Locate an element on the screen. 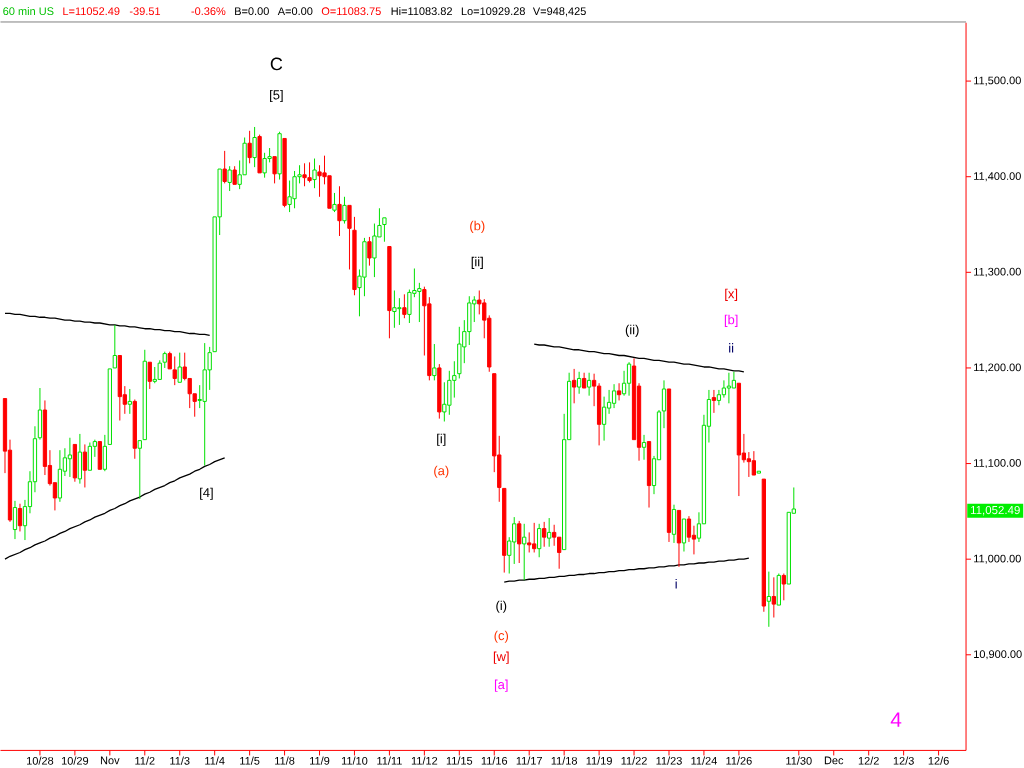 This screenshot has width=1024, height=768. x-tick-label: 11/18 is located at coordinates (564, 760).